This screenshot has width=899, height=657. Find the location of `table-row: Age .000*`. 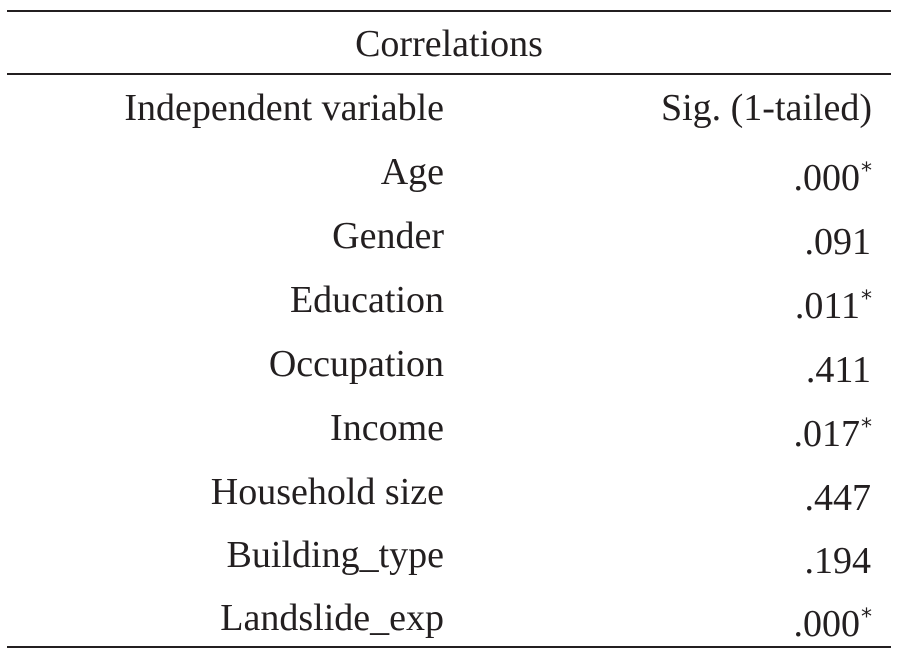

table-row: Age .000* is located at coordinates (449, 172).